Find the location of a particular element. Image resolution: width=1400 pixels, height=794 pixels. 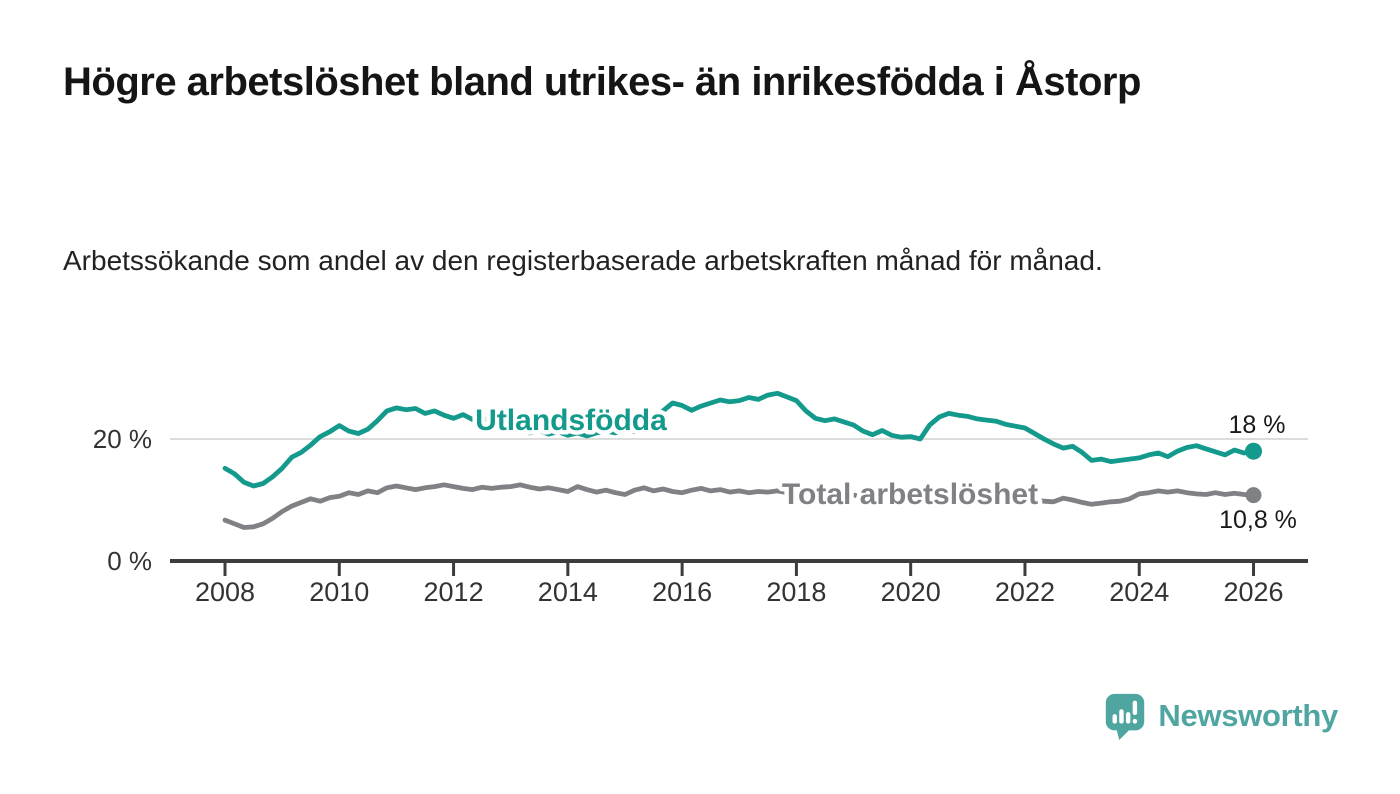

x-tick-label: 2026 is located at coordinates (1253, 592).